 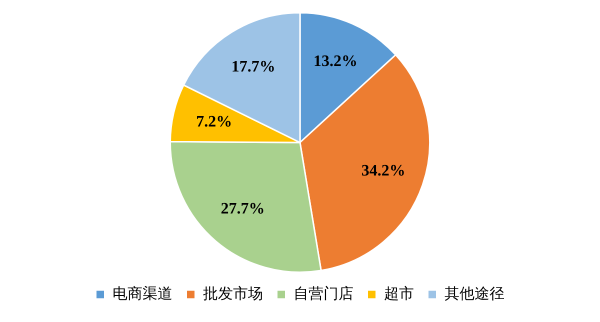 I want to click on legend-label: 电商渠道, so click(x=142, y=293).